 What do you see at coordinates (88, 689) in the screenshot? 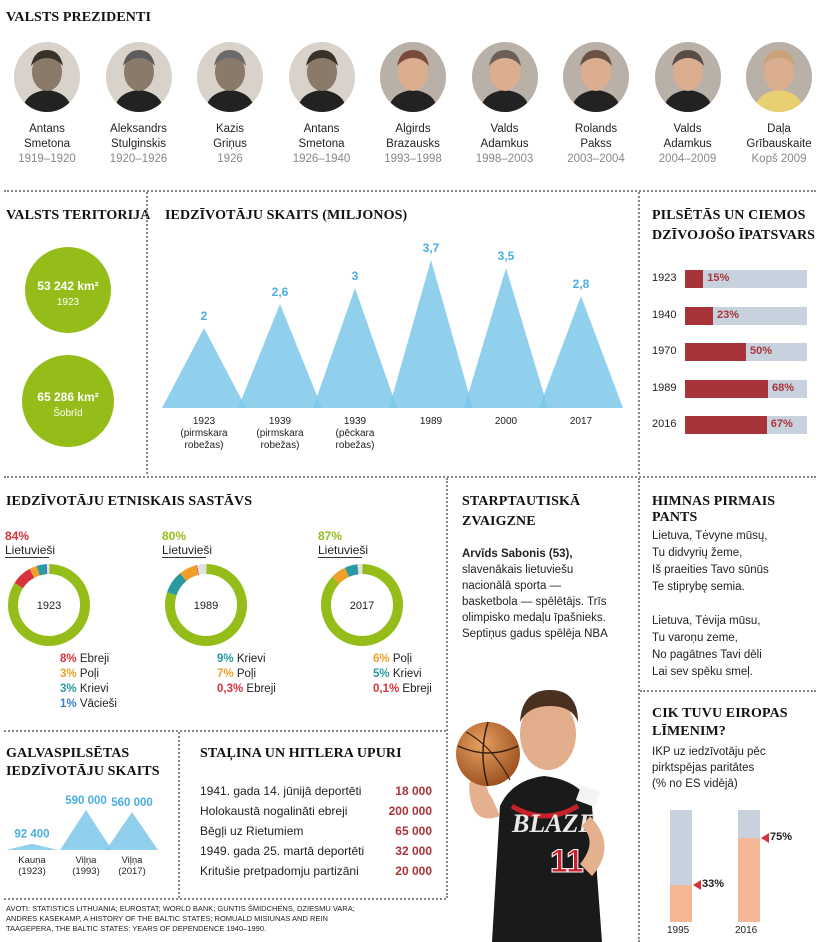
I see `ethnic-legend-item: 3% Krievi` at bounding box center [88, 689].